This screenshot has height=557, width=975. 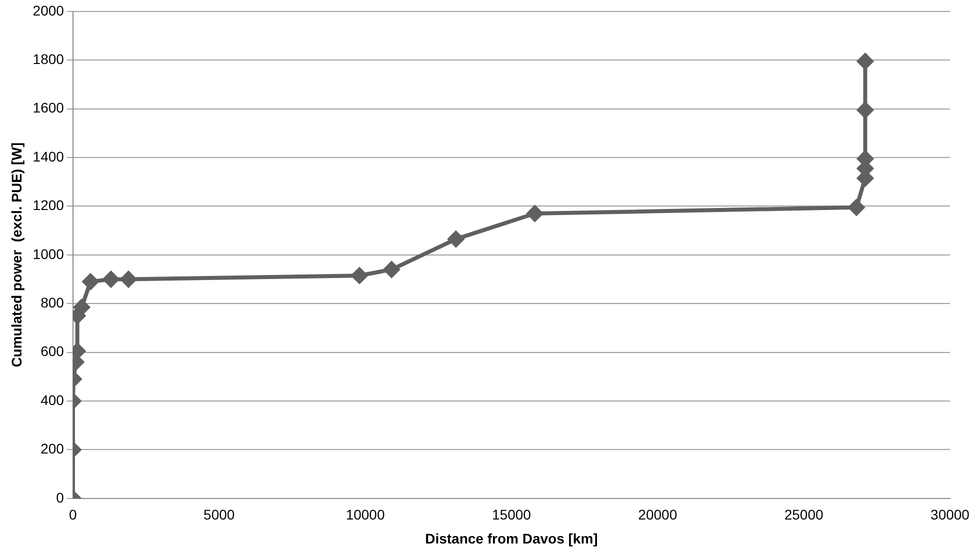 What do you see at coordinates (658, 514) in the screenshot?
I see `x-tick-label: 20000` at bounding box center [658, 514].